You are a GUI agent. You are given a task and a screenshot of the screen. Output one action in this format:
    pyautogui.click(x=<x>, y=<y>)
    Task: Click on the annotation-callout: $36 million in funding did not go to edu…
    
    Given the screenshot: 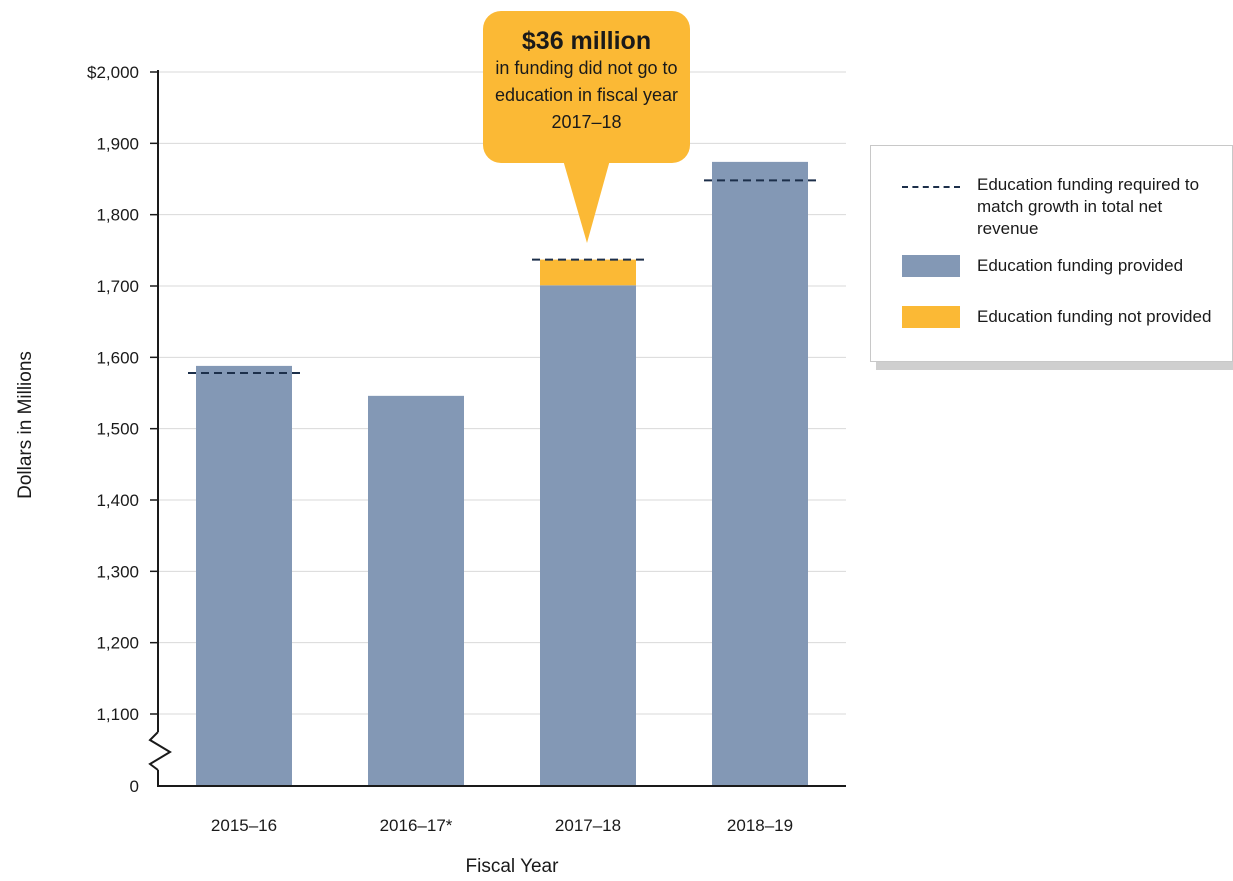 What is the action you would take?
    pyautogui.click(x=586, y=87)
    